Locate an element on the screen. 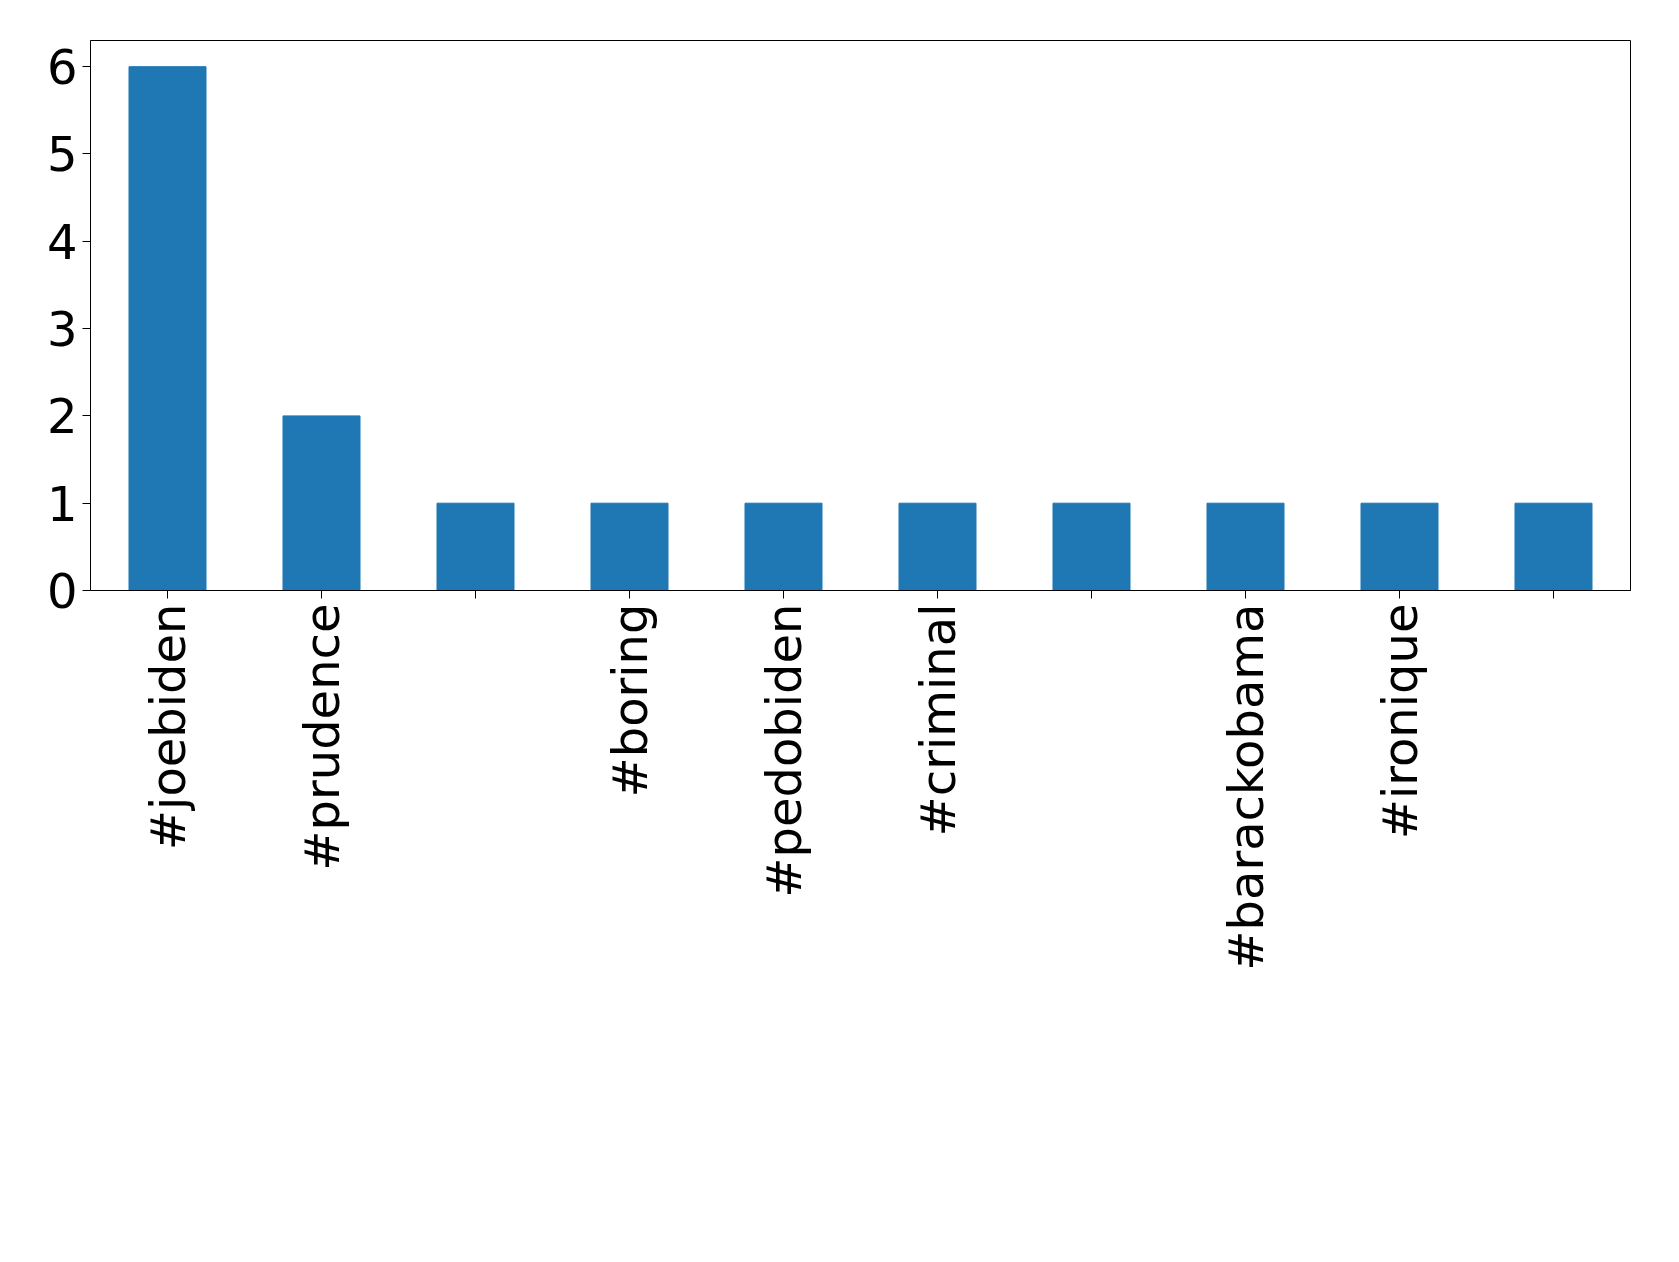 Image resolution: width=1679 pixels, height=1262 pixels. x-tick-label: #prudence is located at coordinates (321, 737).